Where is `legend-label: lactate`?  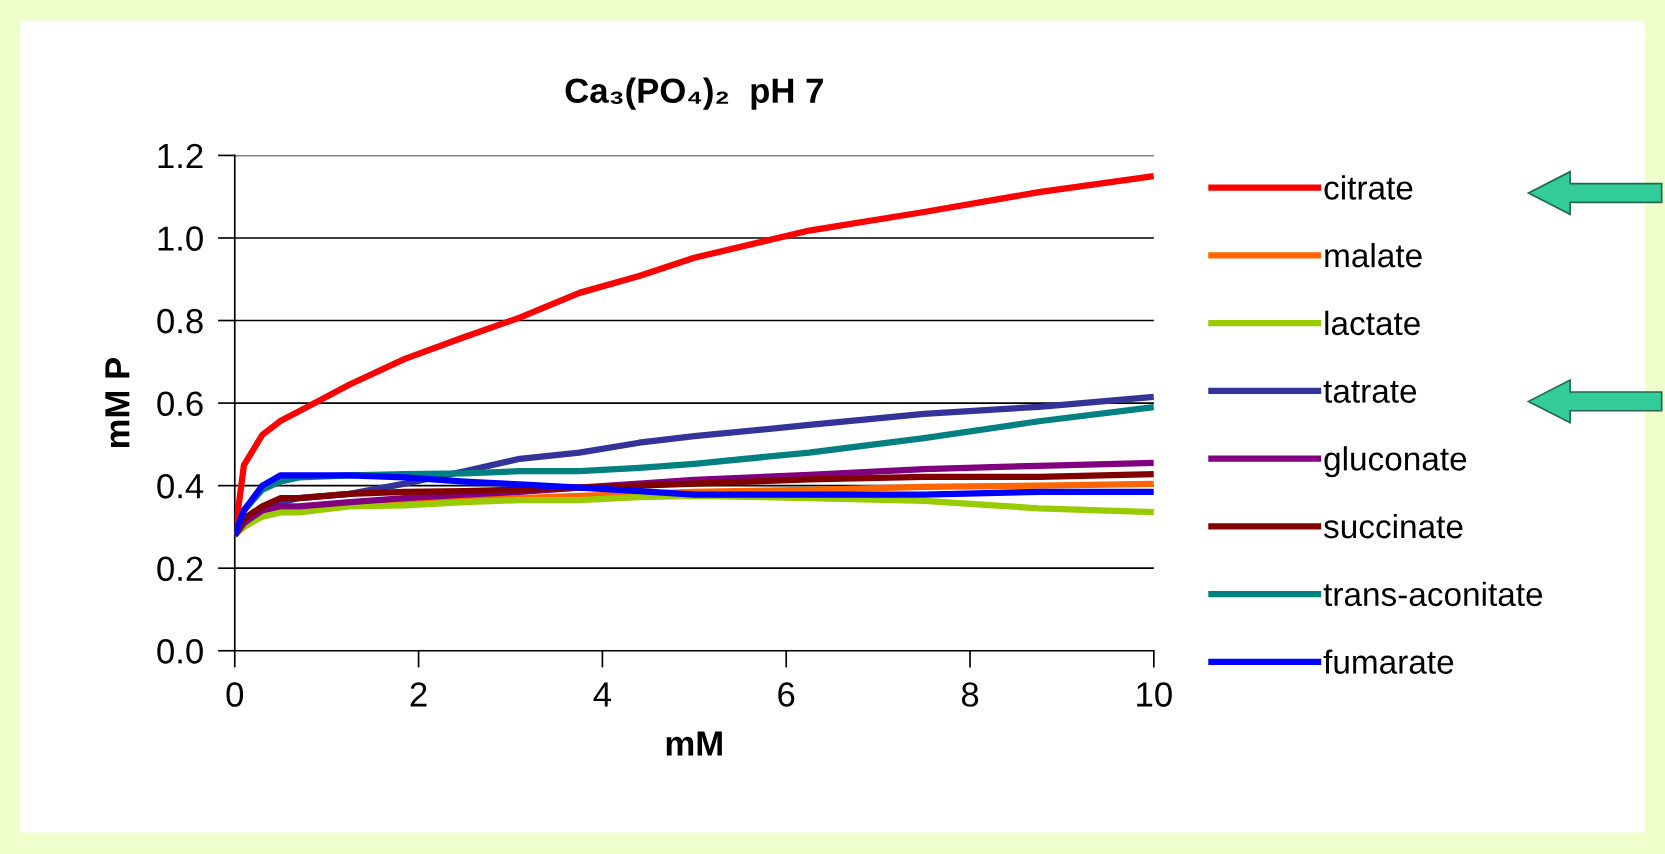
legend-label: lactate is located at coordinates (1372, 323).